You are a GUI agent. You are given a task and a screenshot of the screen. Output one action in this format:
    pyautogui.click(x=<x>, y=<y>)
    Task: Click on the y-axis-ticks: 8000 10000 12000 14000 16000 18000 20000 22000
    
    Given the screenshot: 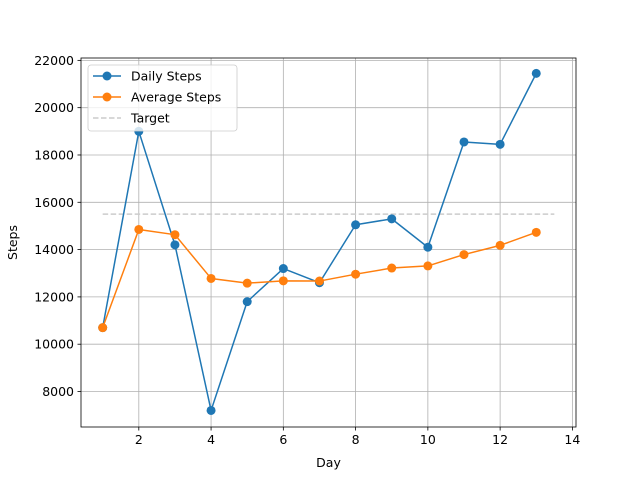 What is the action you would take?
    pyautogui.click(x=57, y=226)
    